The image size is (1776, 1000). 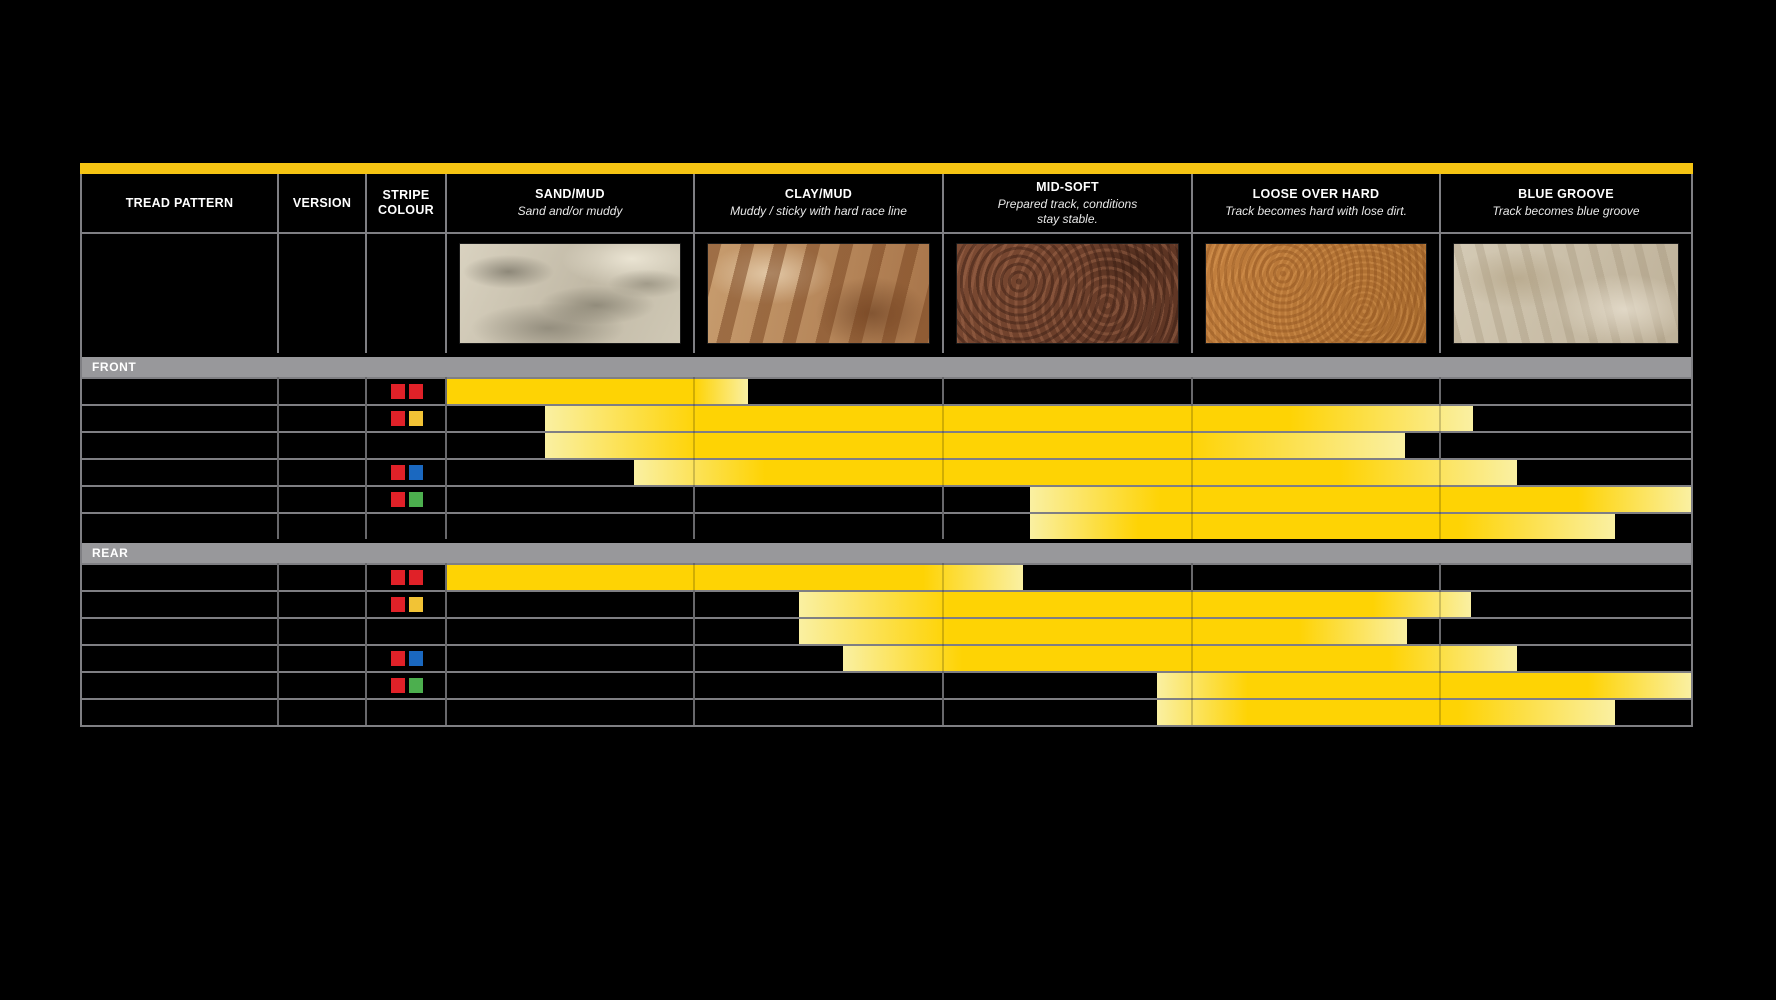 I want to click on section-rows-rear, so click(x=886, y=644).